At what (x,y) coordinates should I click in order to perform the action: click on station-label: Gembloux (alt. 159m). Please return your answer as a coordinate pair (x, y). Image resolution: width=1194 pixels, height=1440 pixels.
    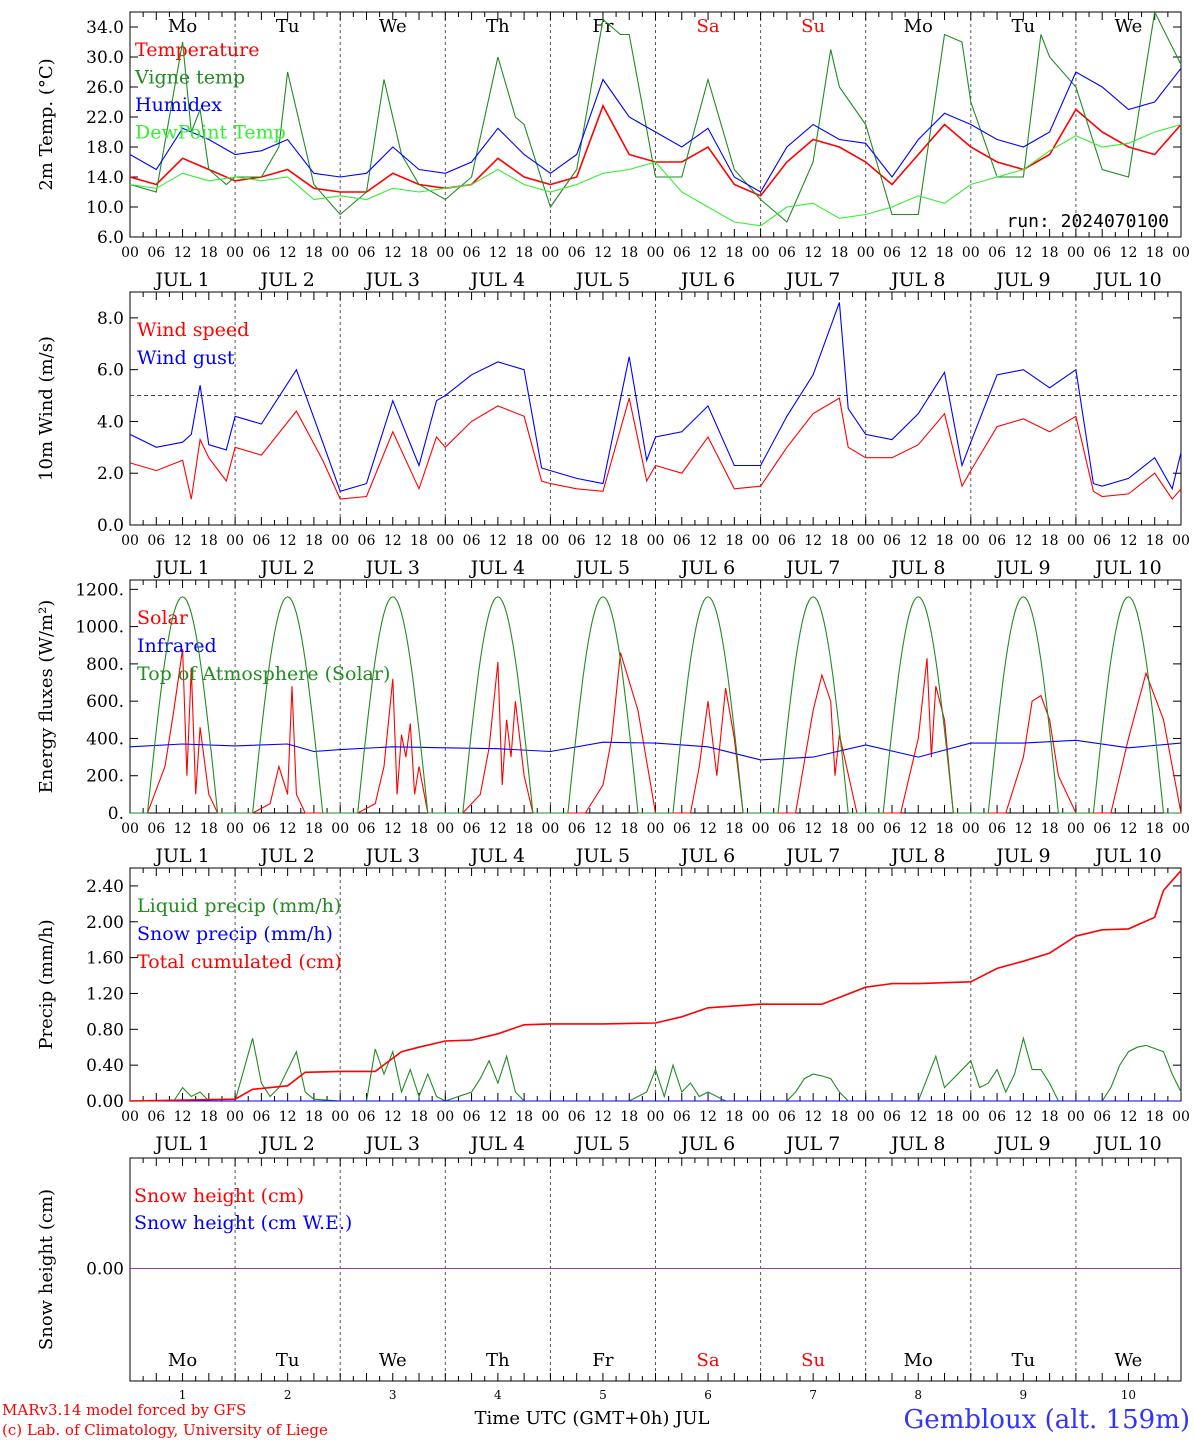
    Looking at the image, I should click on (1047, 1420).